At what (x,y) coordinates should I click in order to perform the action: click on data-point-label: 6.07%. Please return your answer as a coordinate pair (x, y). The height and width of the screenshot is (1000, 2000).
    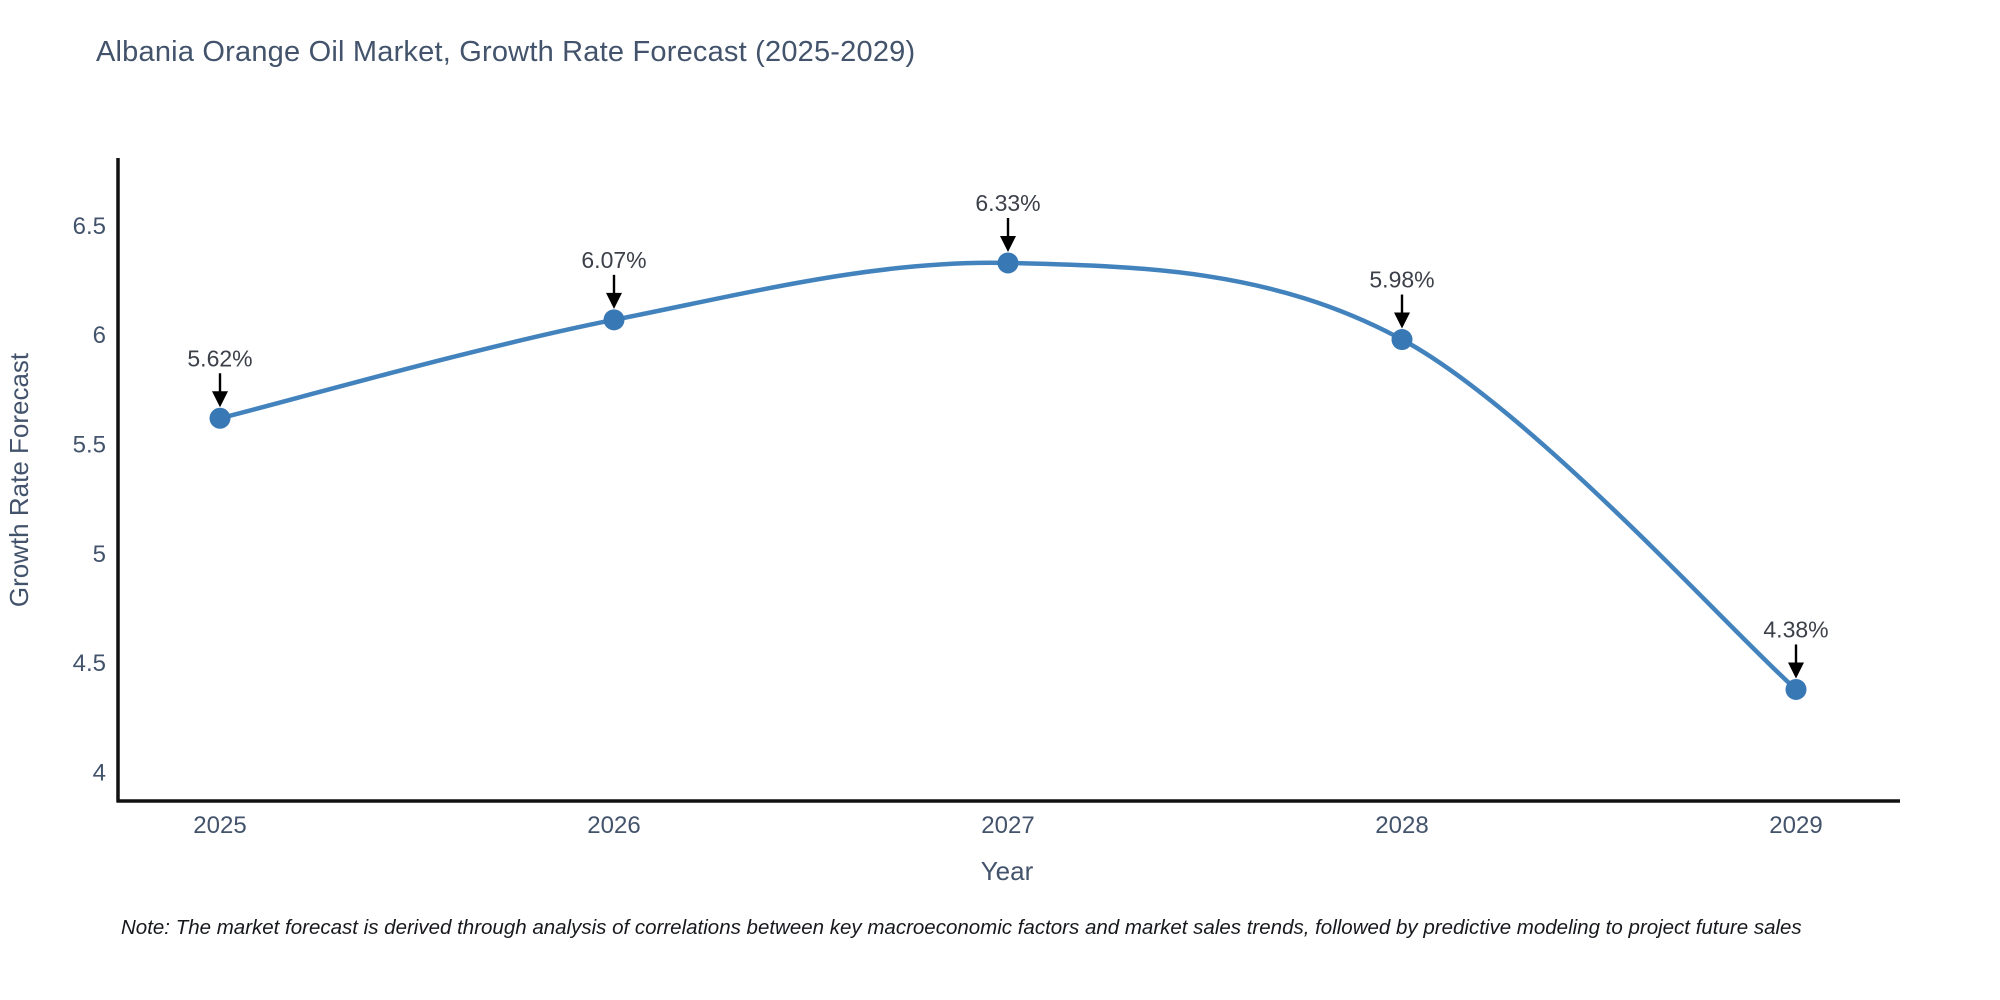
    Looking at the image, I should click on (613, 260).